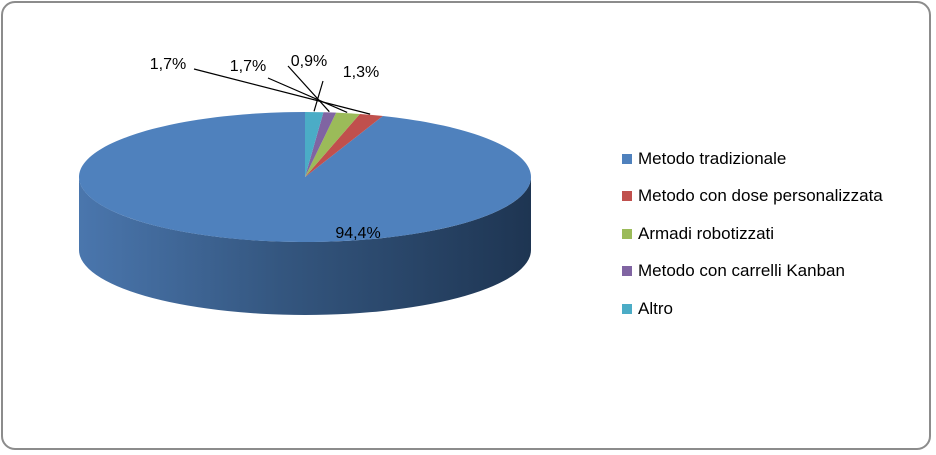 The width and height of the screenshot is (936, 455). What do you see at coordinates (741, 271) in the screenshot?
I see `legend-label: Metodo con carrelli Kanban` at bounding box center [741, 271].